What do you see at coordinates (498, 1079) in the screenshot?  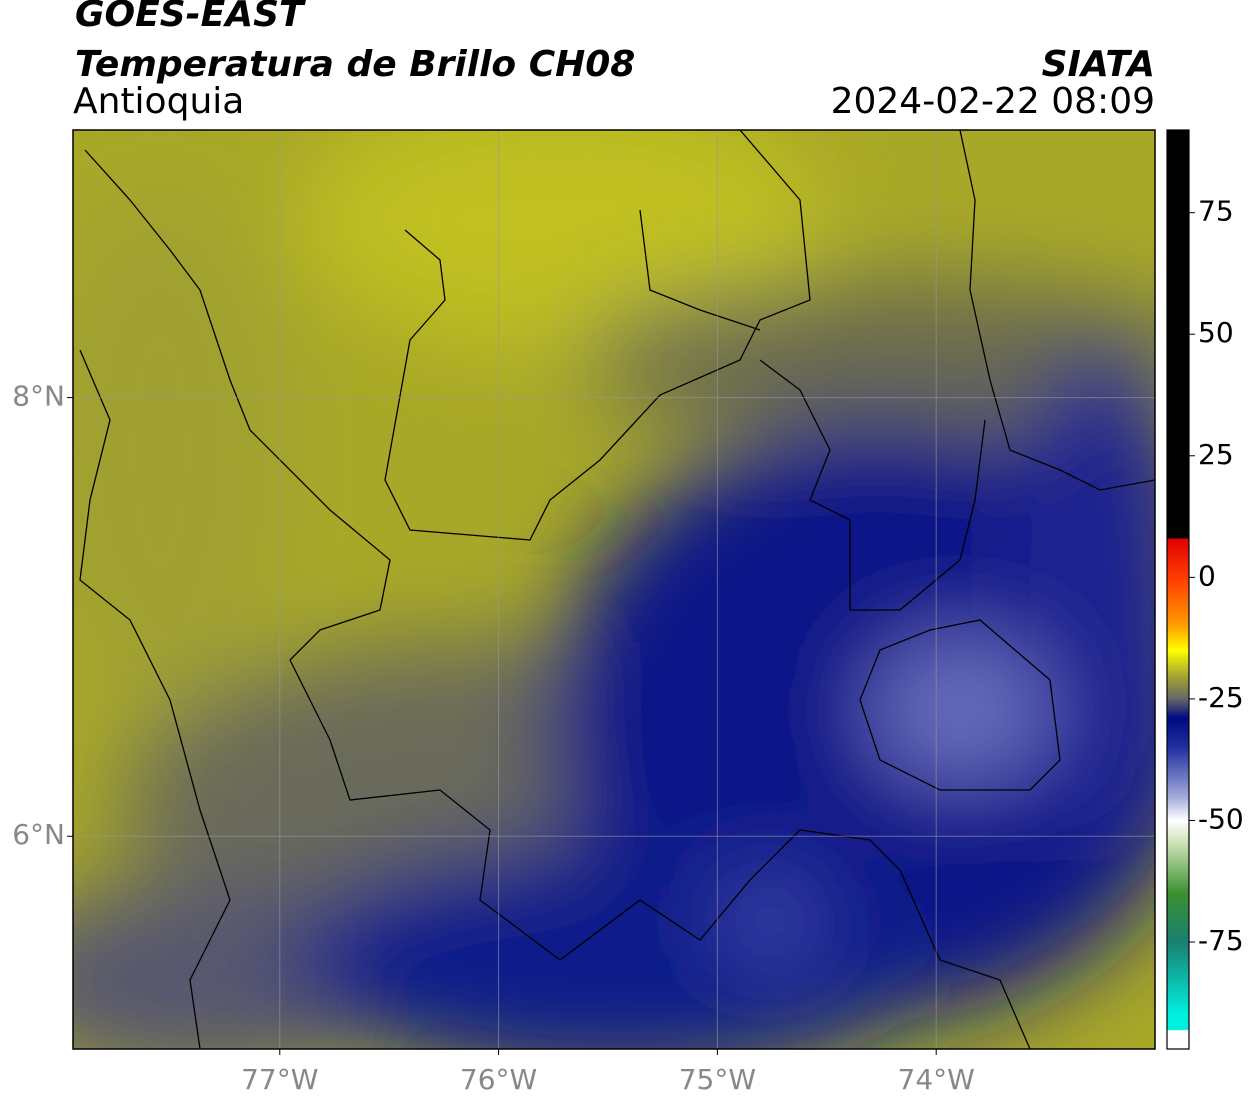 I see `x-tick-label: 76°W` at bounding box center [498, 1079].